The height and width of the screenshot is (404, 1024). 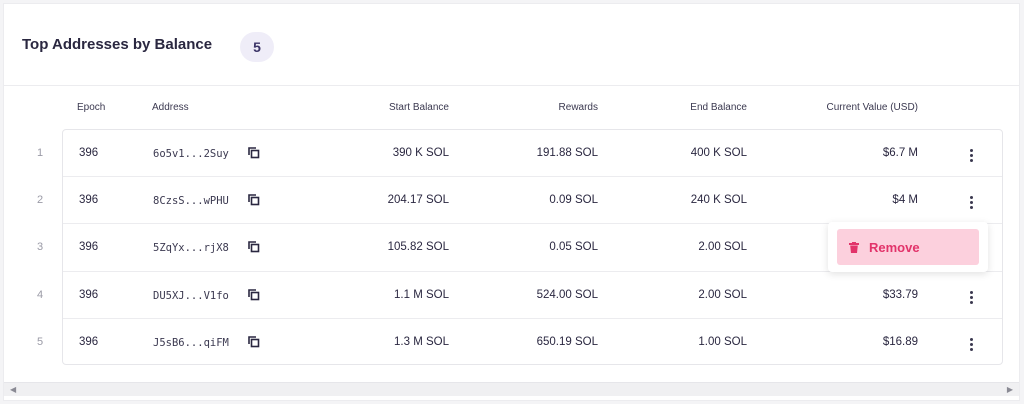 What do you see at coordinates (257, 47) in the screenshot?
I see `count-badge: 5` at bounding box center [257, 47].